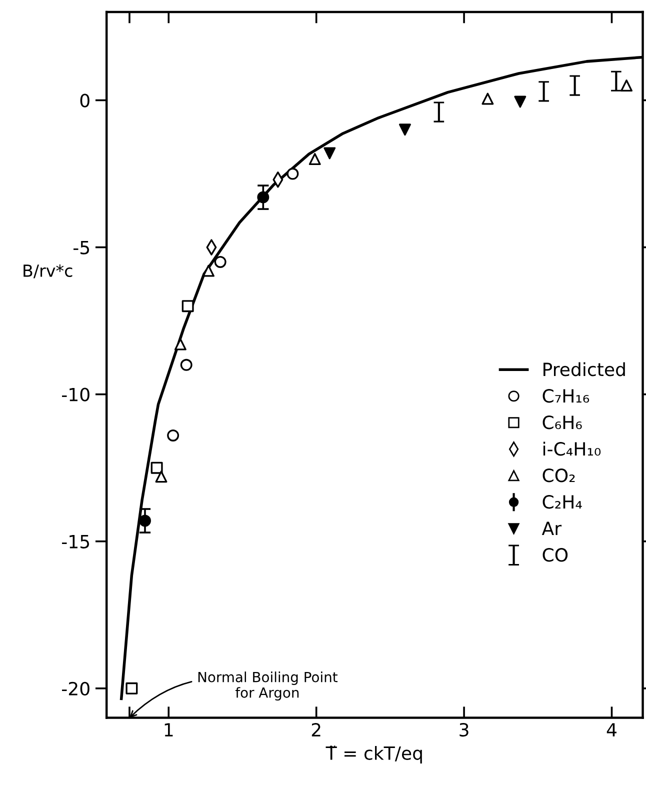  Describe the element at coordinates (48, 271) in the screenshot. I see `y-axis-title: B/rv*c` at that location.